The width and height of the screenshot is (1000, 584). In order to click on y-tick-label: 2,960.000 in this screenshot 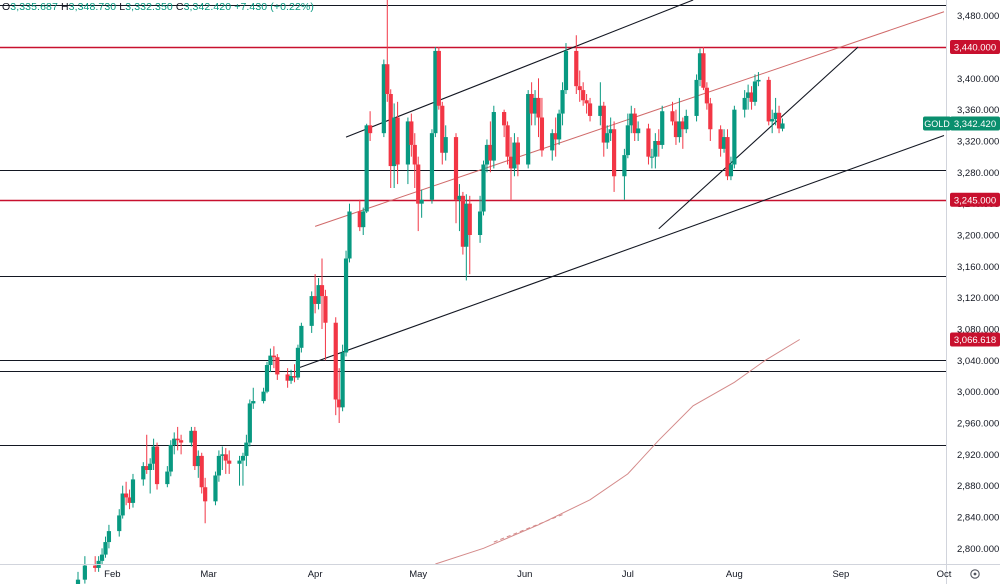, I will do `click(978, 424)`.